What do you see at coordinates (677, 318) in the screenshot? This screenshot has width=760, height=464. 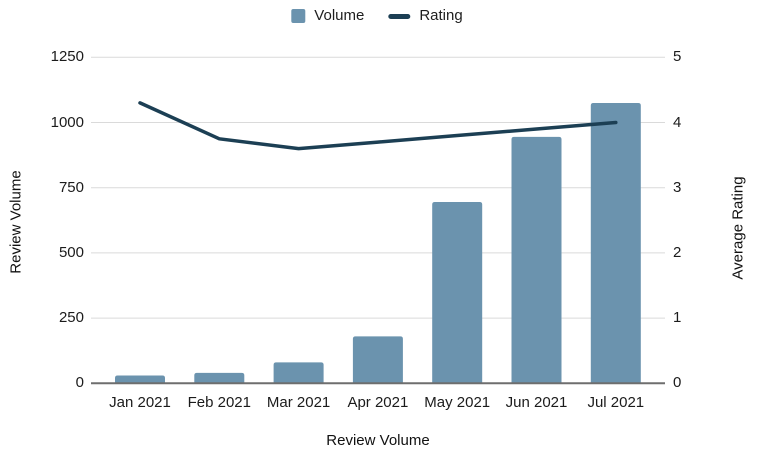 I see `right-axis-tick-label: 1` at bounding box center [677, 318].